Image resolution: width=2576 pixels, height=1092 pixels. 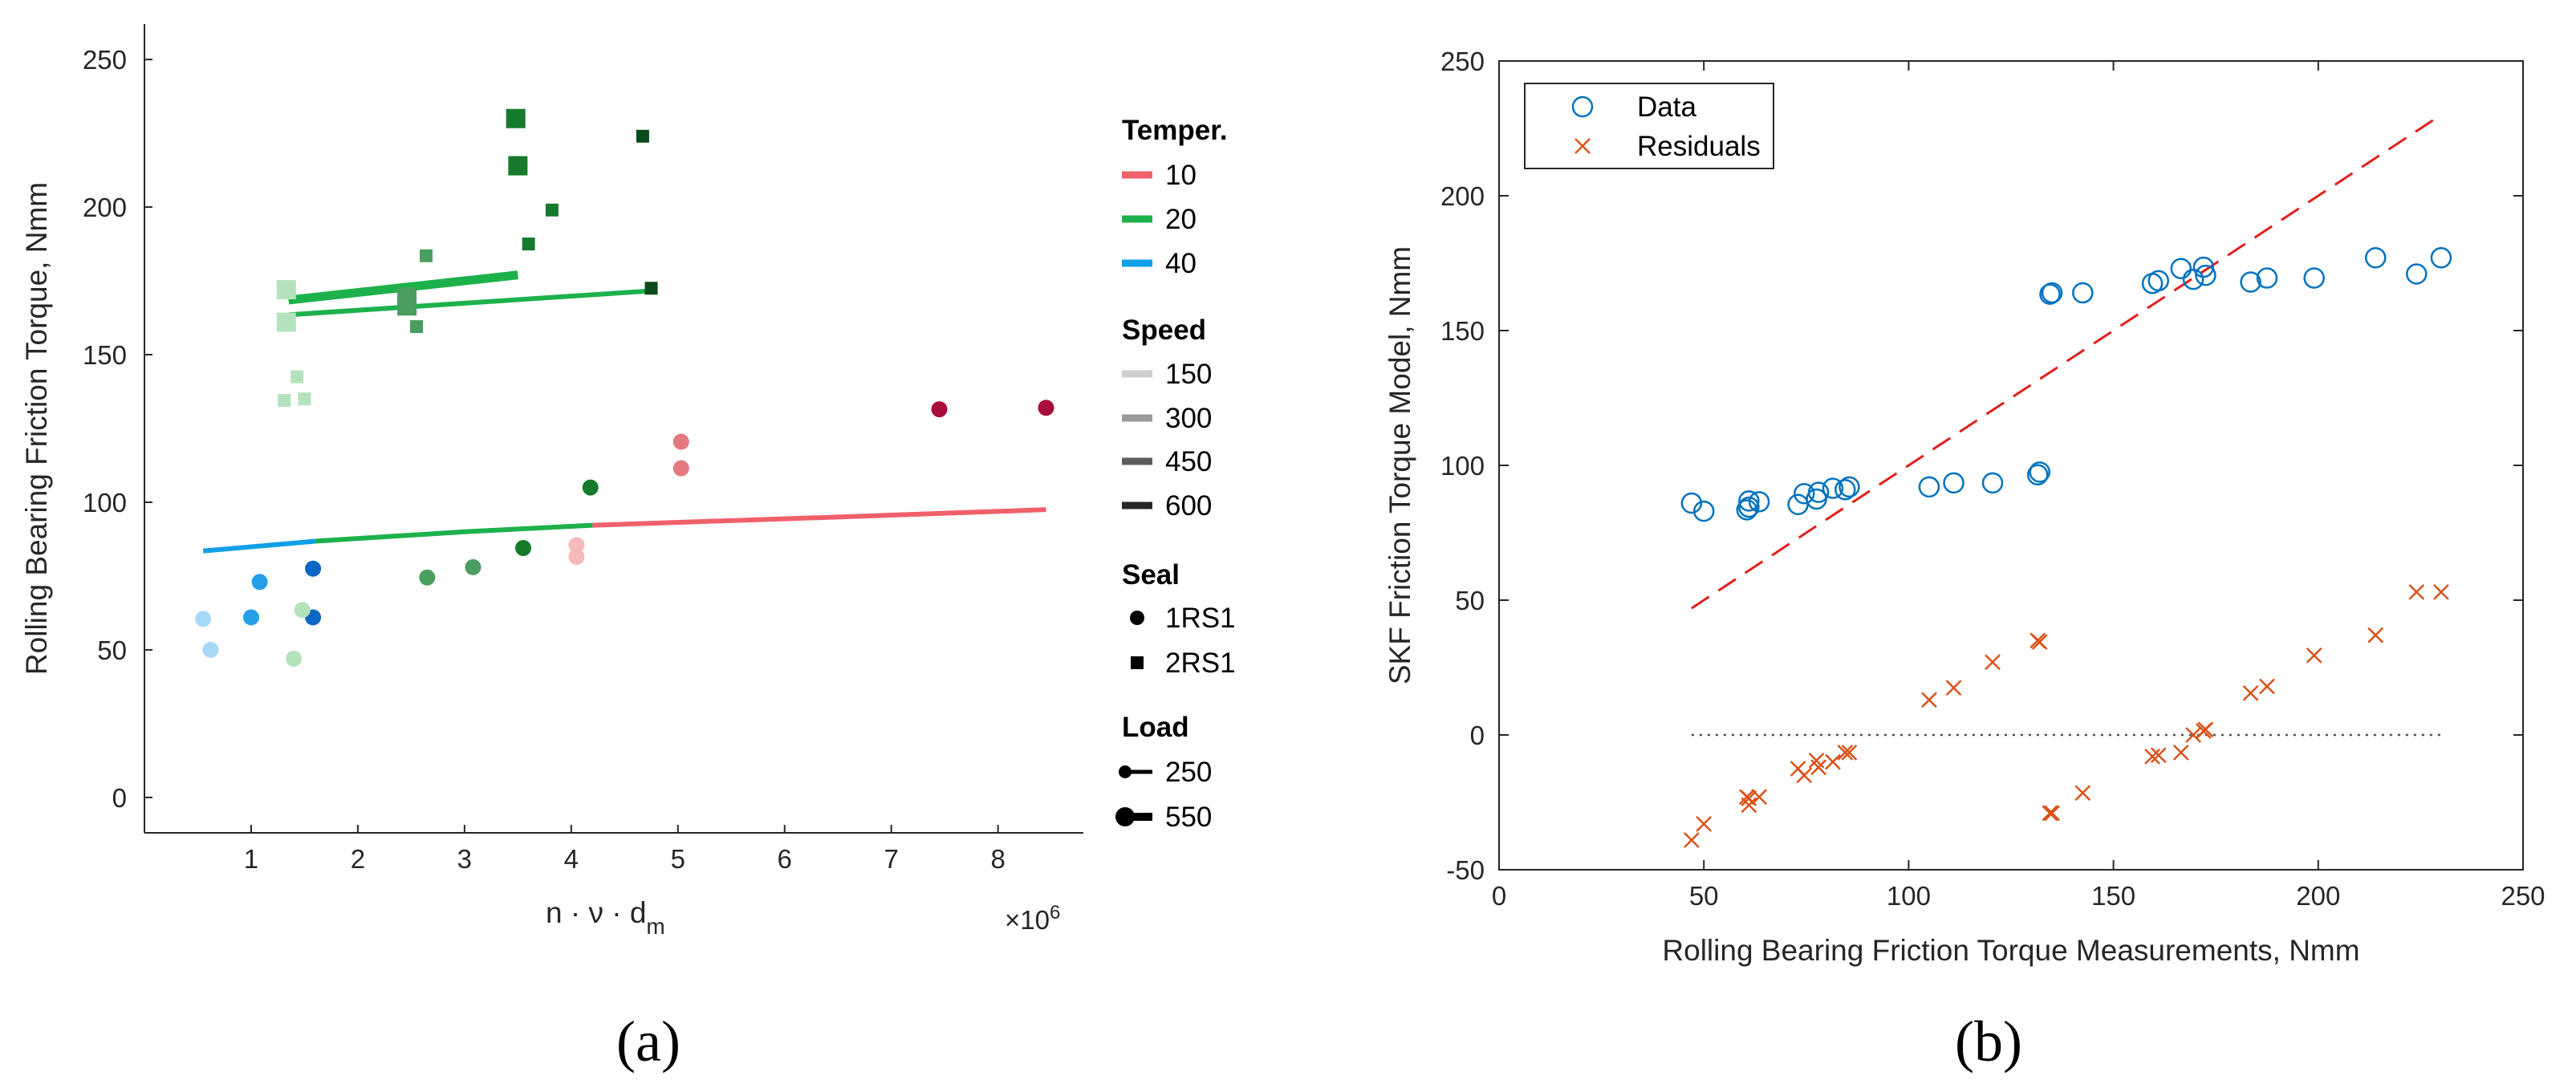 What do you see at coordinates (998, 859) in the screenshot?
I see `chart-a-x-tick-label: 8` at bounding box center [998, 859].